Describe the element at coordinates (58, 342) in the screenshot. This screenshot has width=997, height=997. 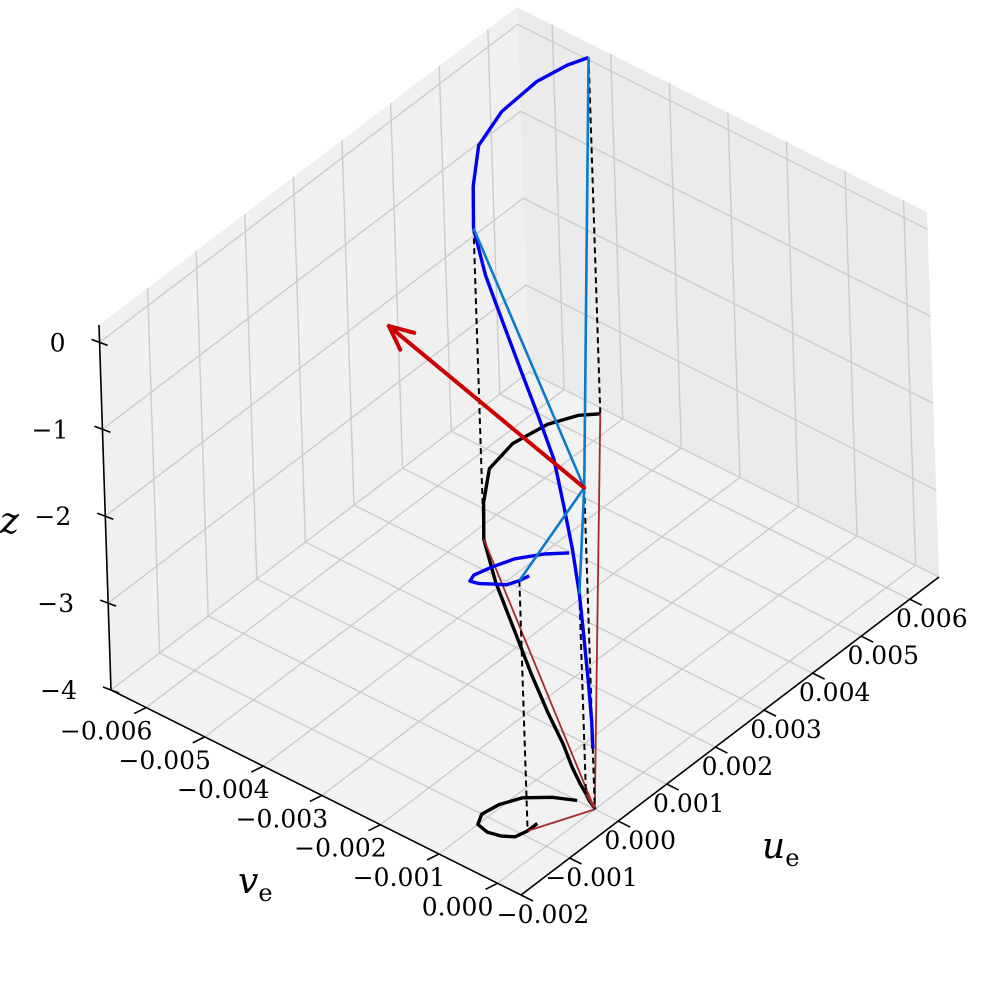
I see `z-tick-label-0: 0` at that location.